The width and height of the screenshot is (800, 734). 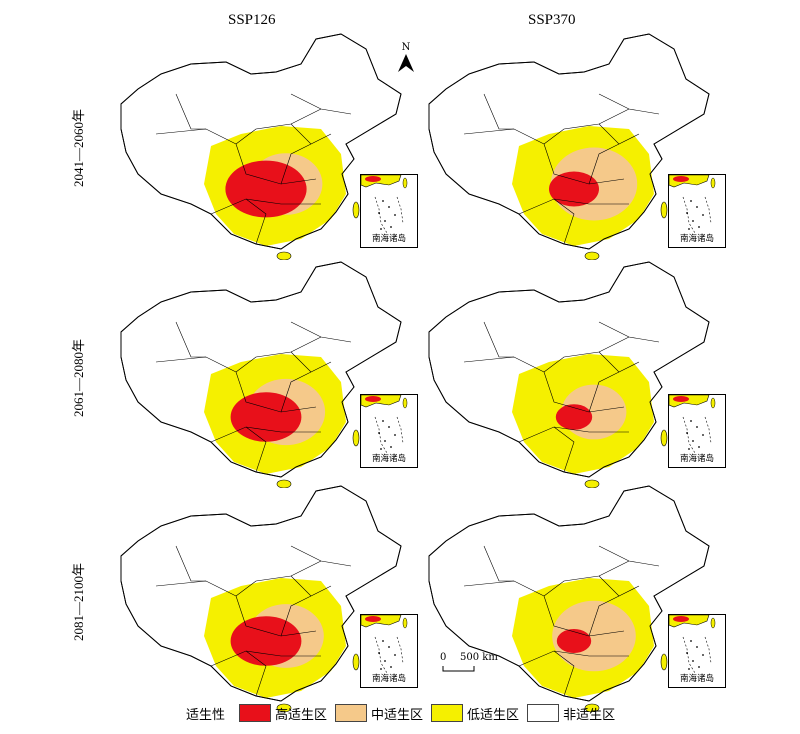 What do you see at coordinates (552, 20) in the screenshot?
I see `column-title-ssp370: SSP370` at bounding box center [552, 20].